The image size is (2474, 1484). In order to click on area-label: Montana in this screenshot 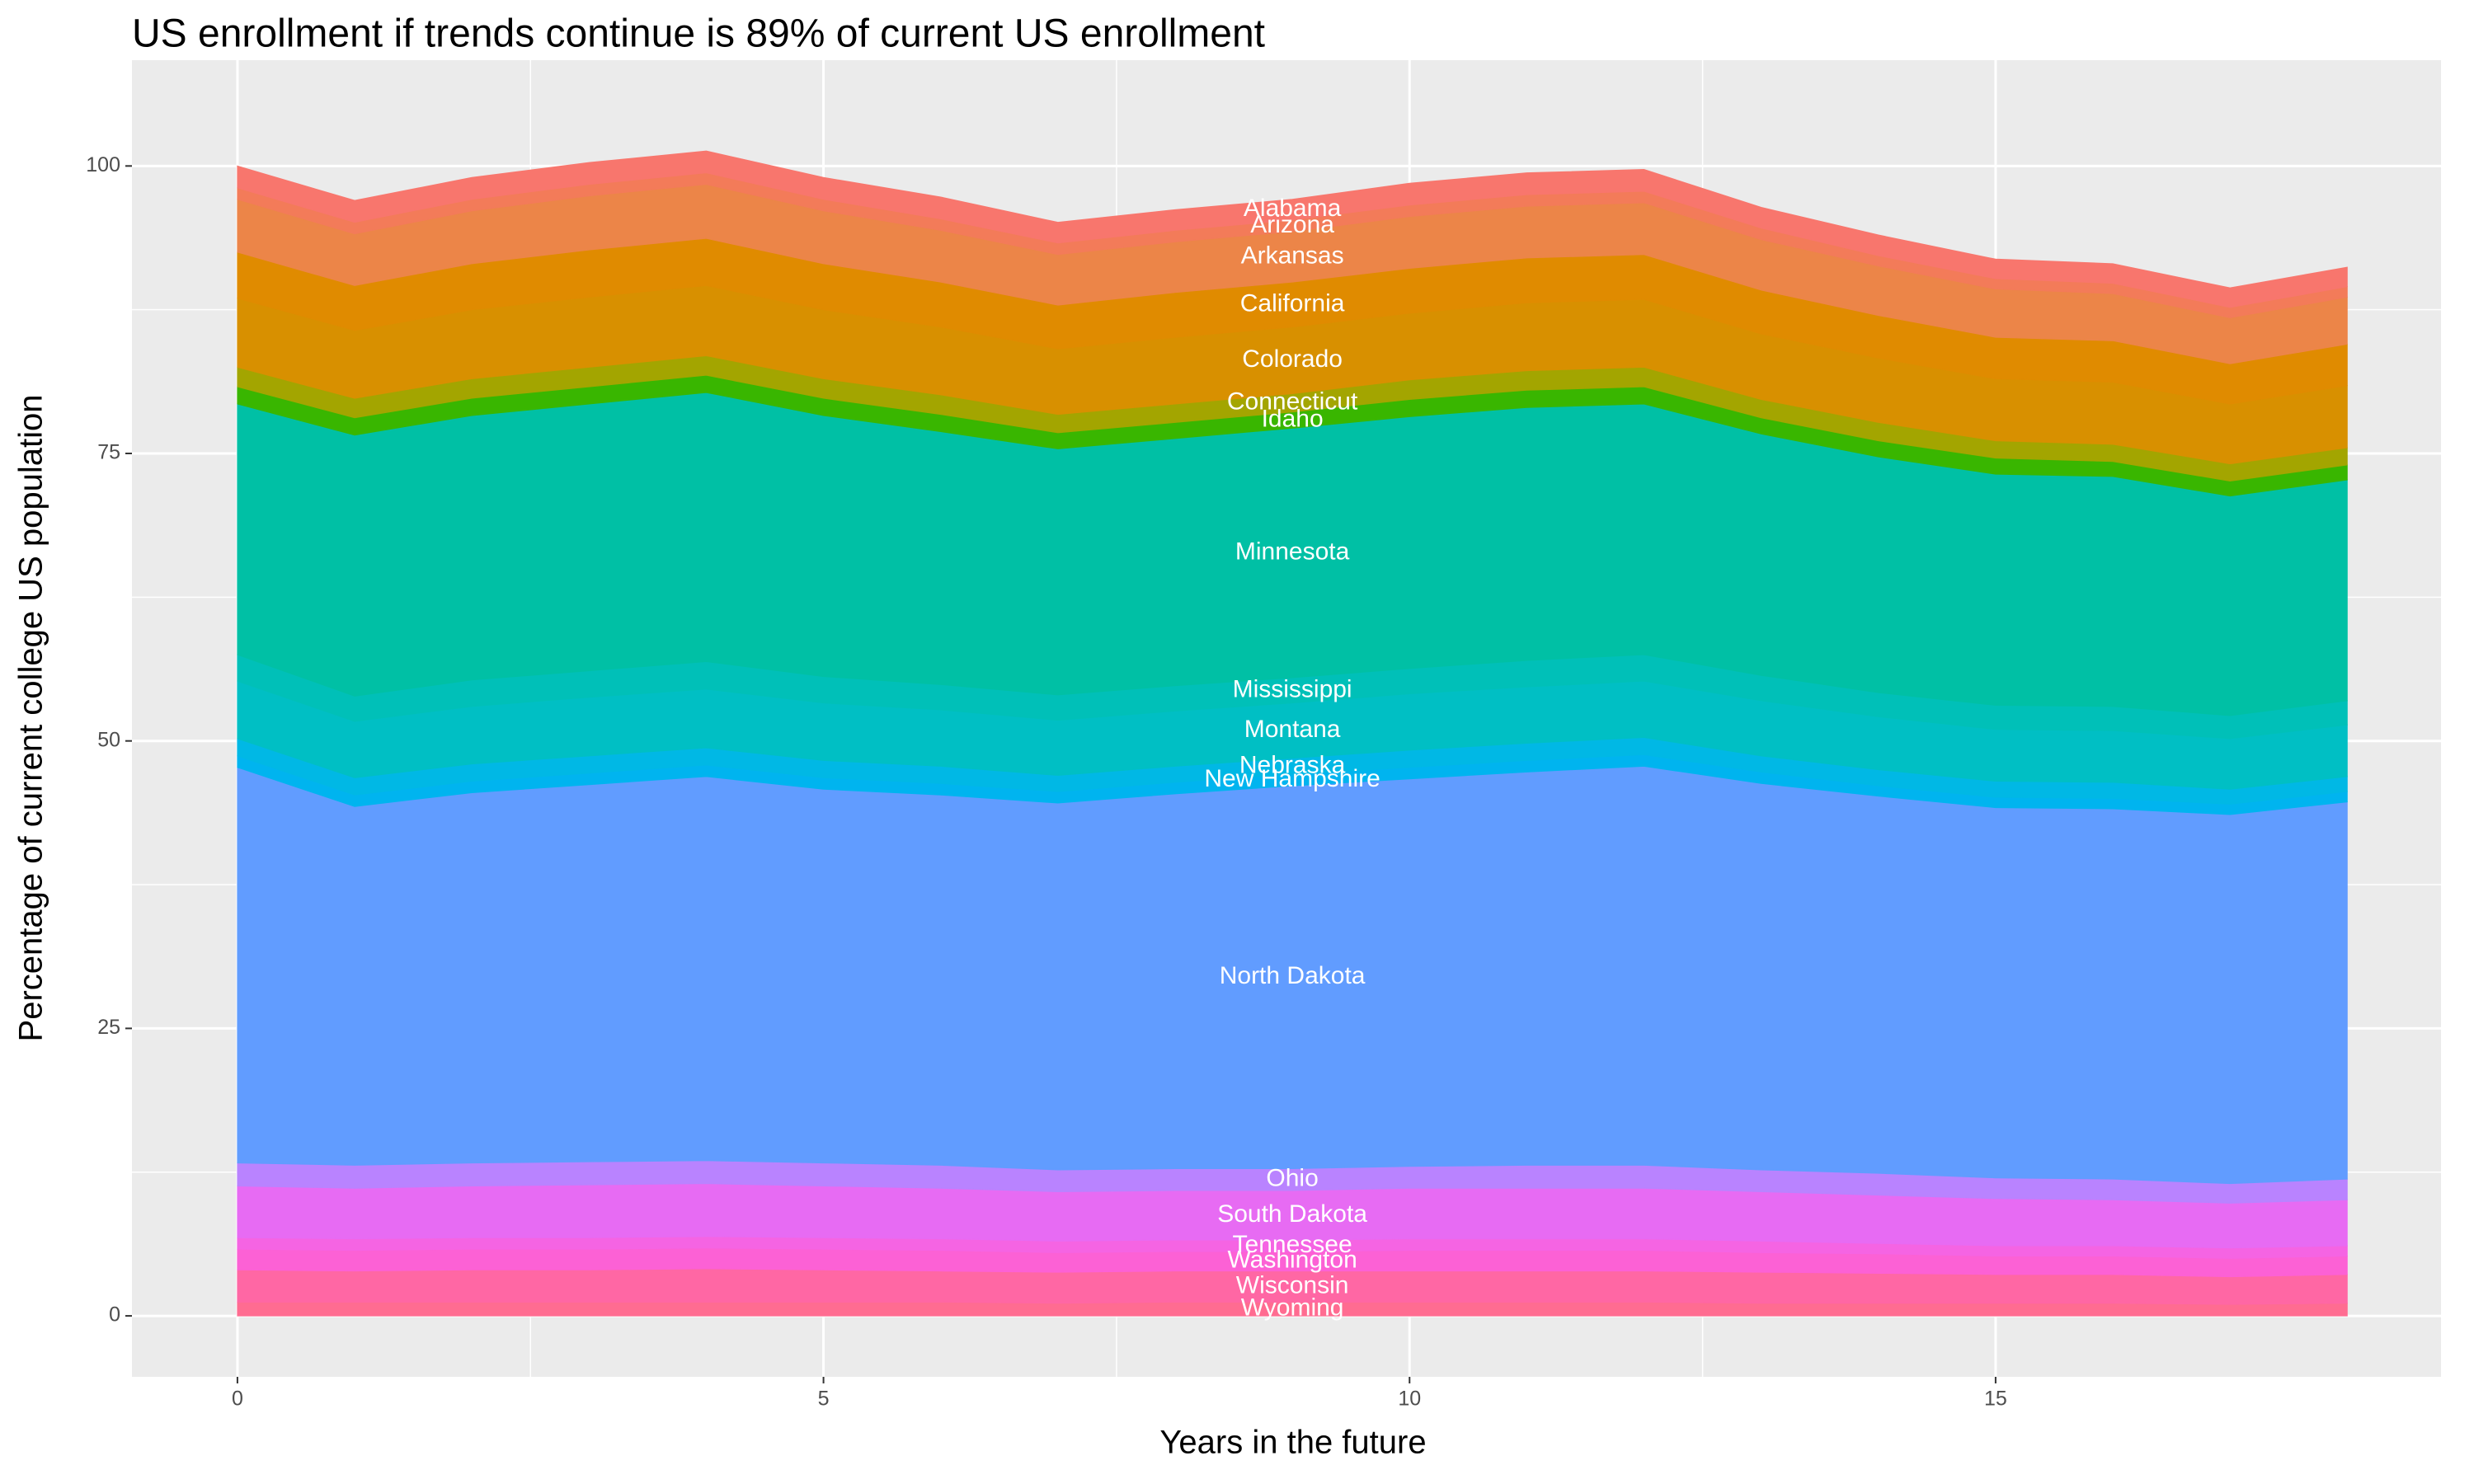, I will do `click(1292, 729)`.